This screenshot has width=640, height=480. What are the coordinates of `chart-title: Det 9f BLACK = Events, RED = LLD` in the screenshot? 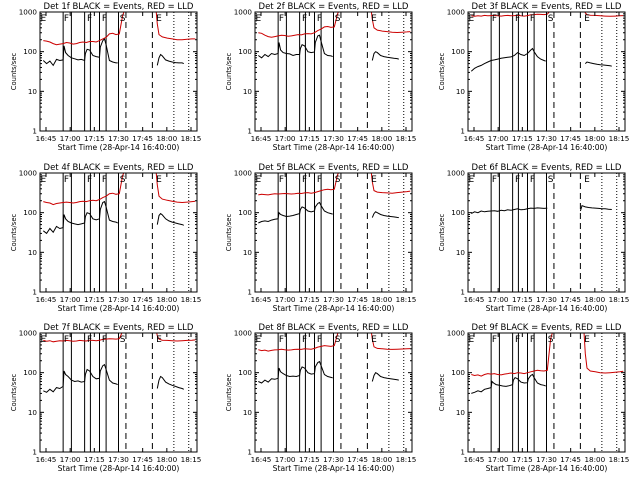 It's located at (547, 328).